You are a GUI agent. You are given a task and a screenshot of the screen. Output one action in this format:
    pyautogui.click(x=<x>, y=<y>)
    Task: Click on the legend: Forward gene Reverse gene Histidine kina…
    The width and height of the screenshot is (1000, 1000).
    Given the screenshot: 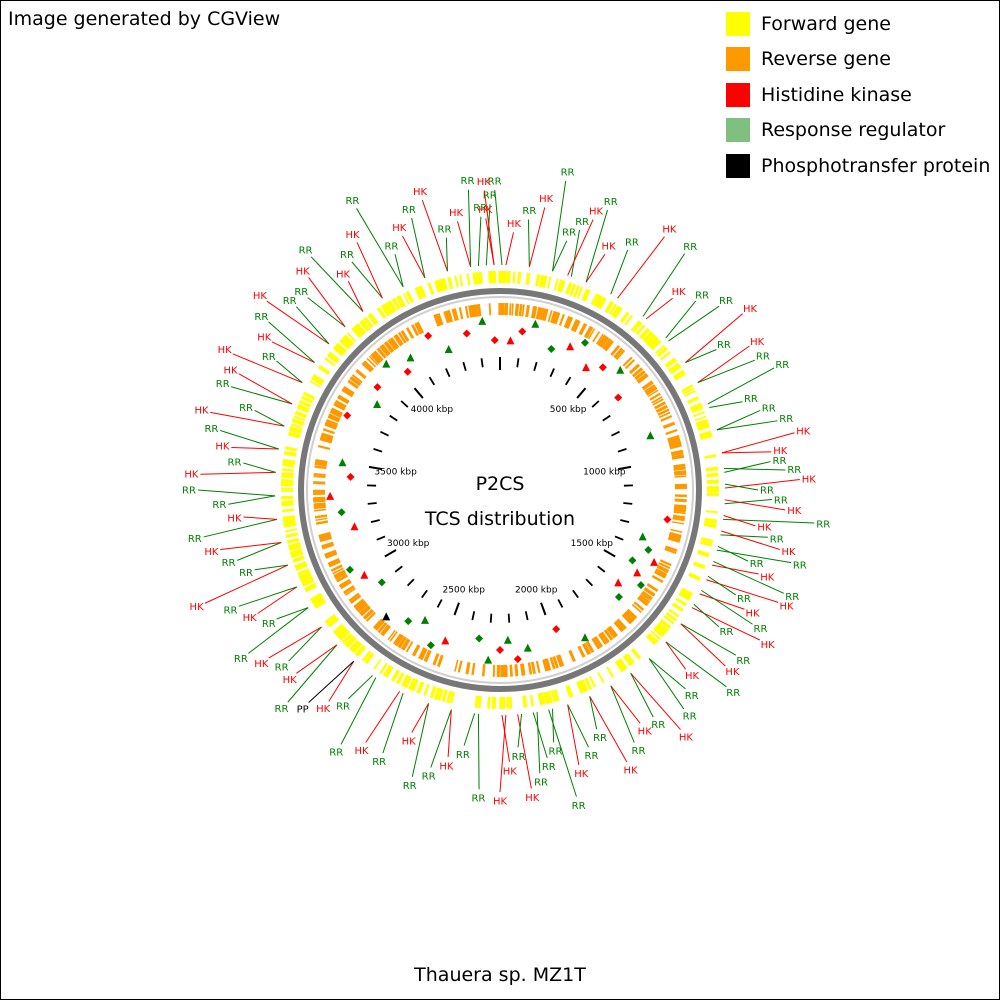 What is the action you would take?
    pyautogui.click(x=858, y=95)
    